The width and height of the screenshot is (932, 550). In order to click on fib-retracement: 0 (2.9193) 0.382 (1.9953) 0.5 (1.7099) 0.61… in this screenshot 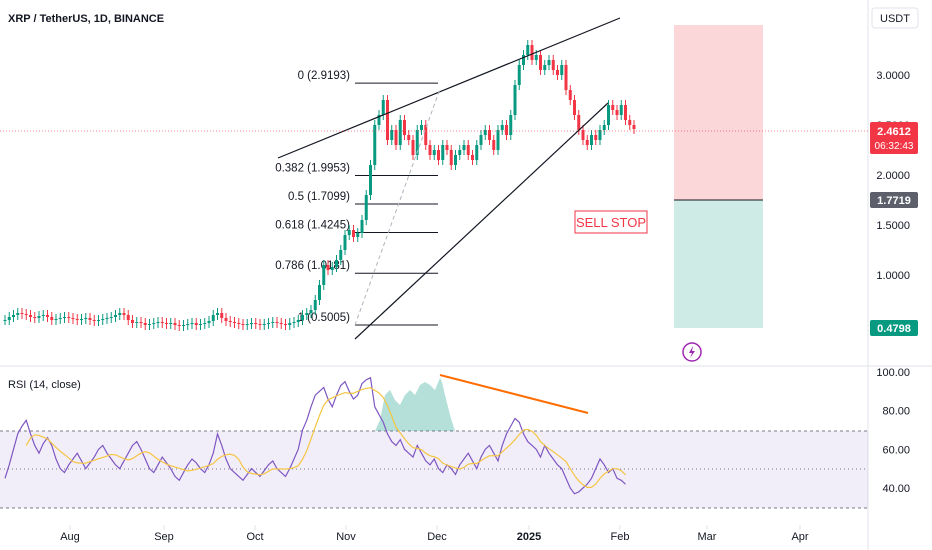, I will do `click(356, 198)`.